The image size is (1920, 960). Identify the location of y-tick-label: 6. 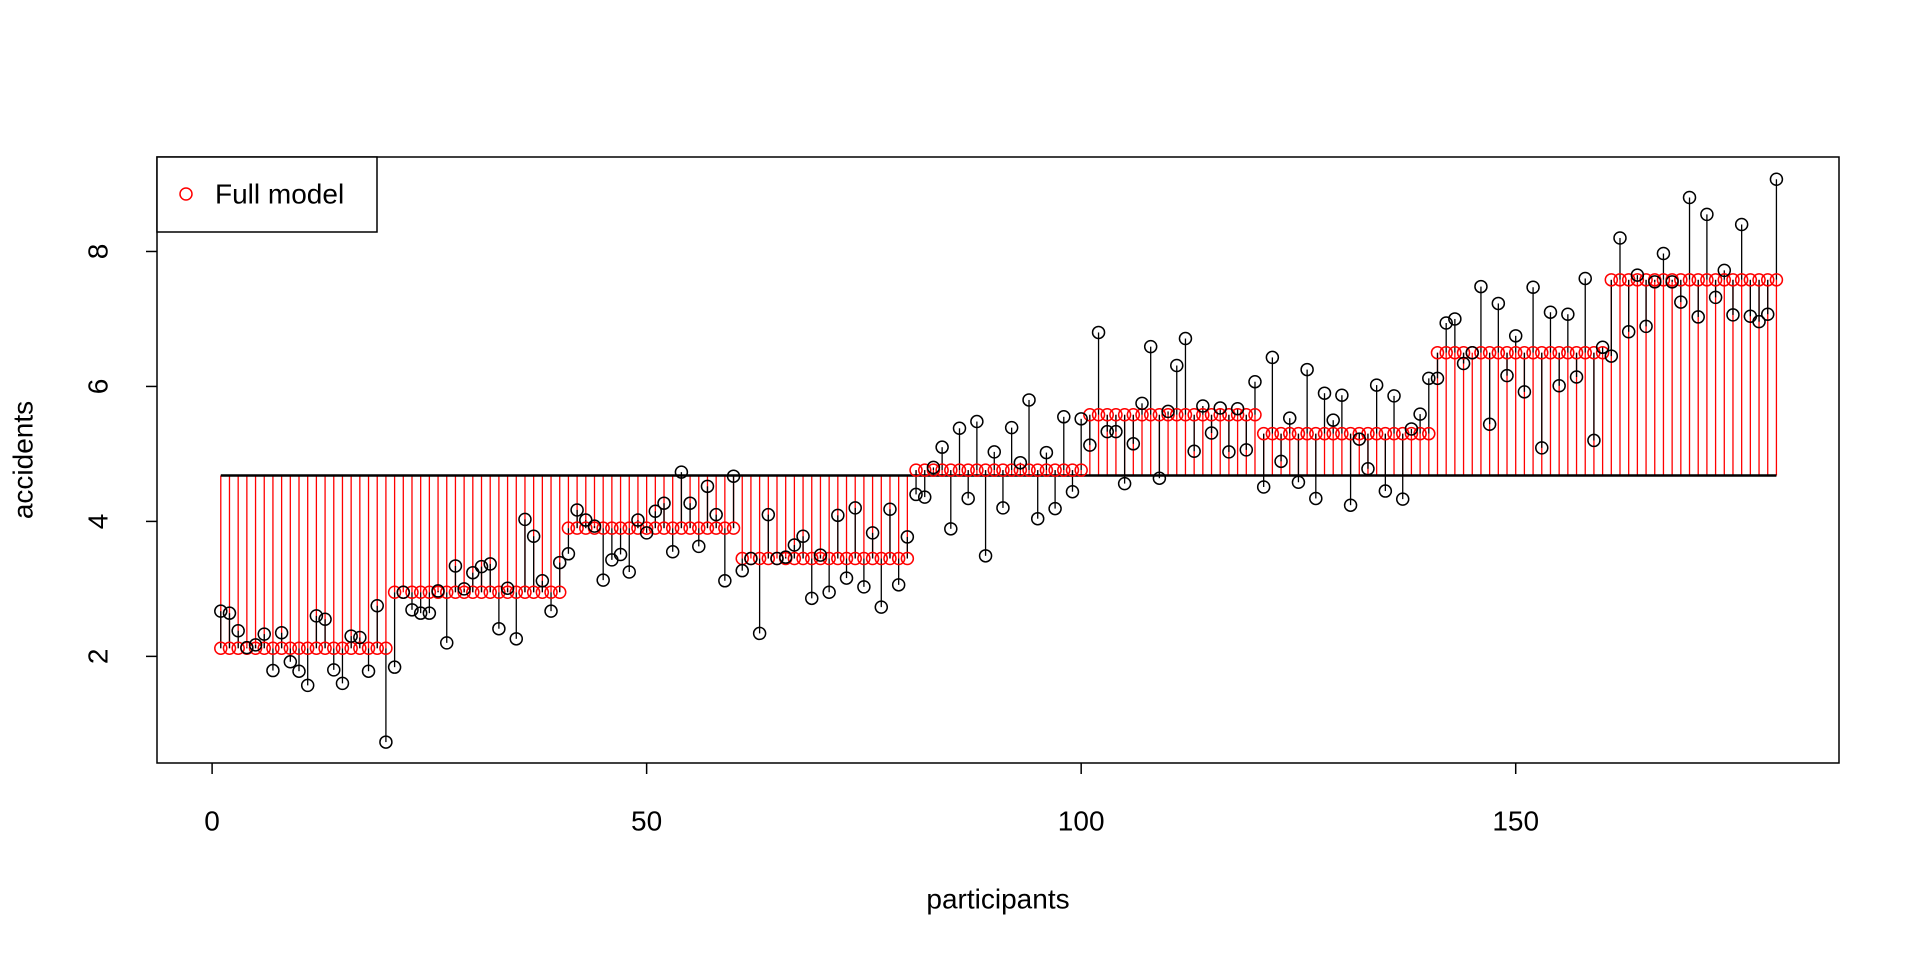
(97, 387).